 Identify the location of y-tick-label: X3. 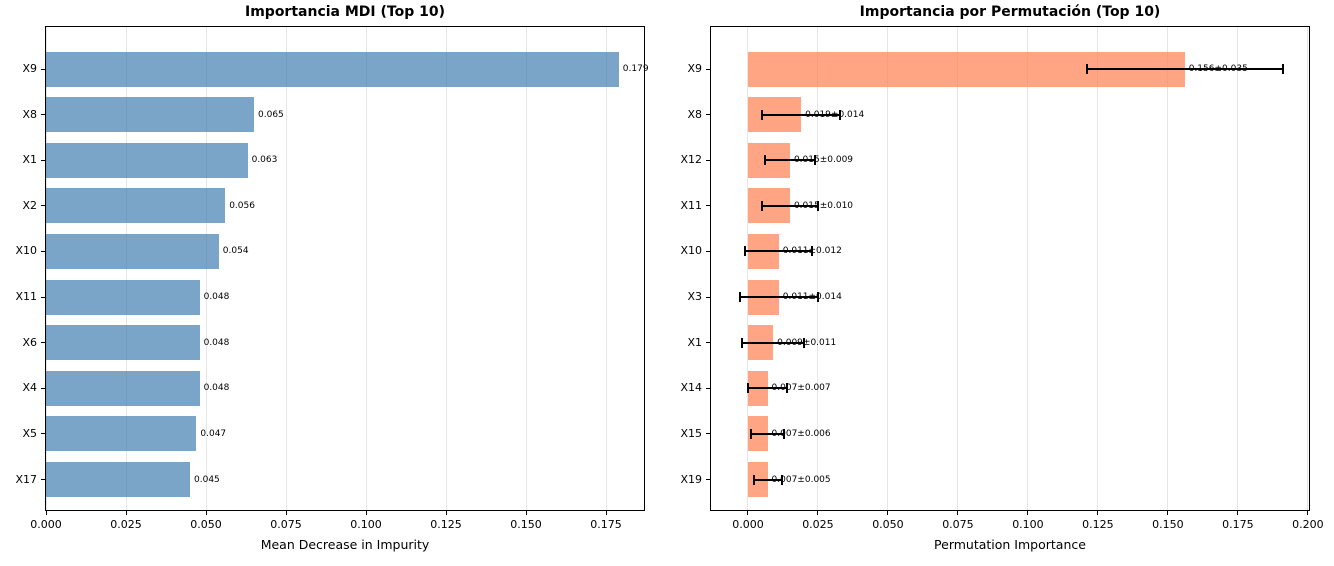
(694, 297).